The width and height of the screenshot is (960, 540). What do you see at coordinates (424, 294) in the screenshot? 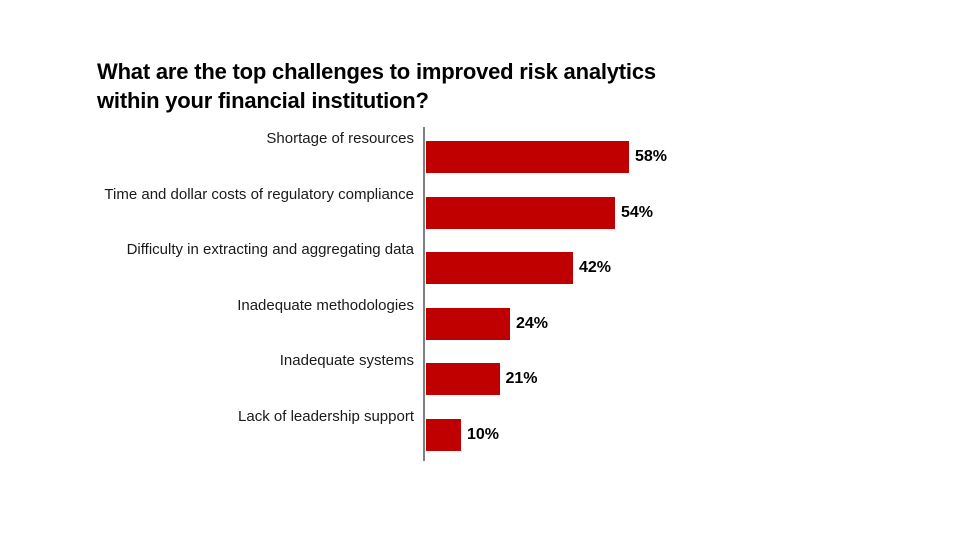
I see `category-axis-line` at bounding box center [424, 294].